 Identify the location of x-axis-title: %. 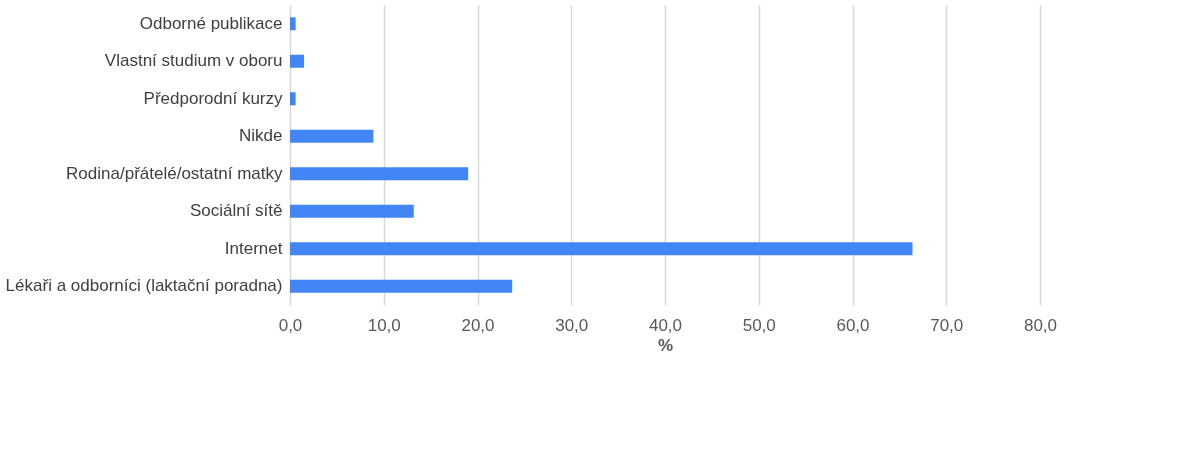
(665, 345).